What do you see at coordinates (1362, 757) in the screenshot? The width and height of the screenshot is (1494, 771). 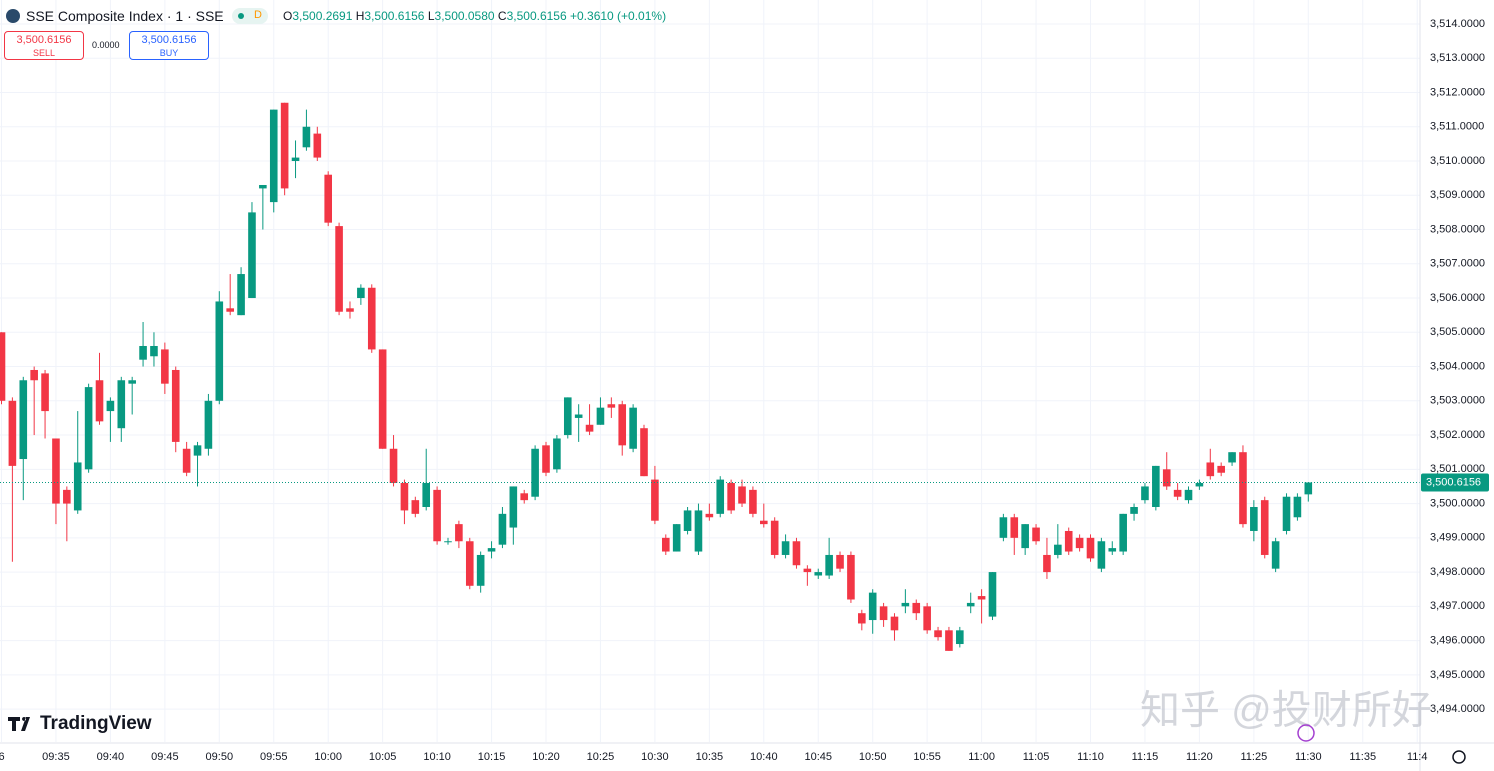 I see `x-tick-label: 11:35` at bounding box center [1362, 757].